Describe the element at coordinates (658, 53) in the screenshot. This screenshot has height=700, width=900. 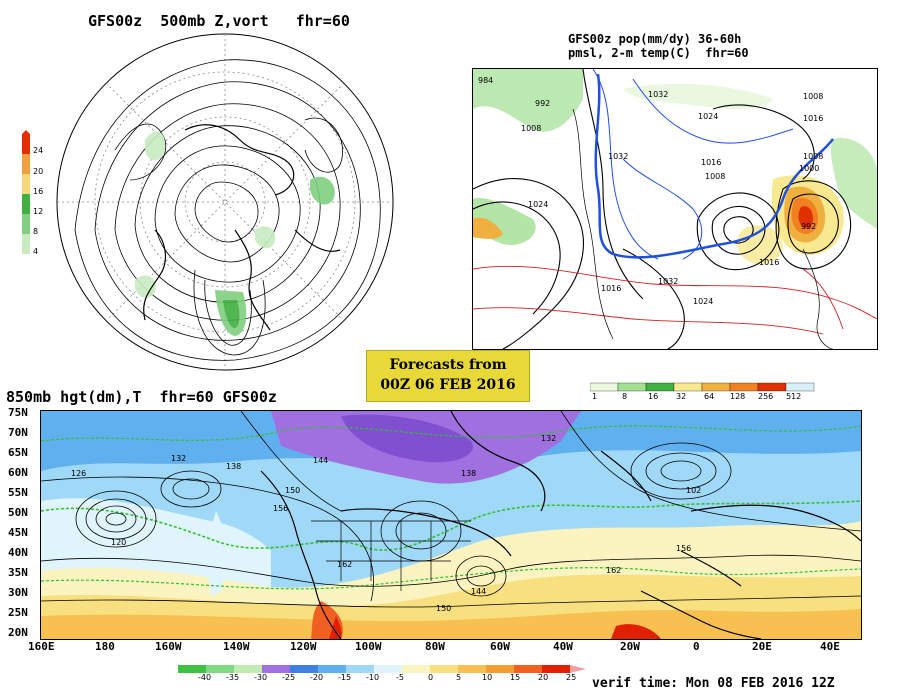
I see `panel-precip-title-2: pmsl, 2-m temp(C) fhr=60` at that location.